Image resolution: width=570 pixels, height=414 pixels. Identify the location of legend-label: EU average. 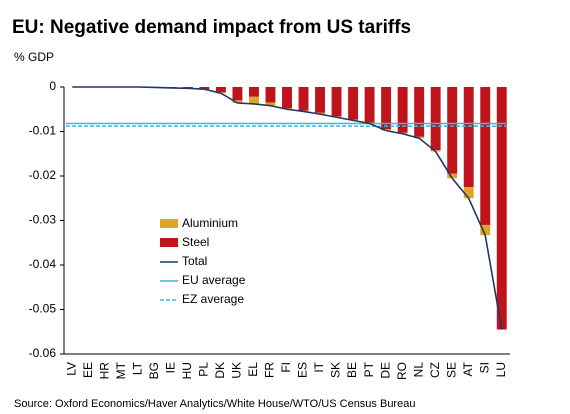
(214, 280).